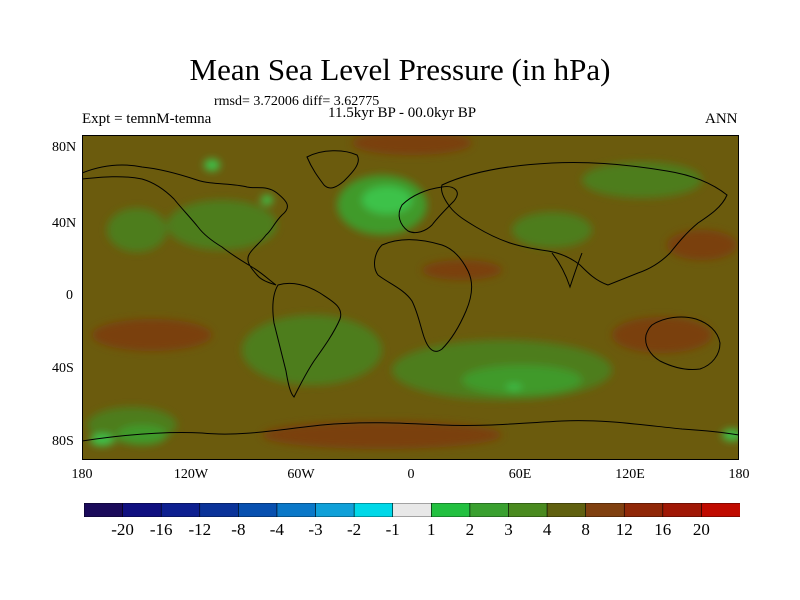  I want to click on colorbar-label: 1, so click(431, 529).